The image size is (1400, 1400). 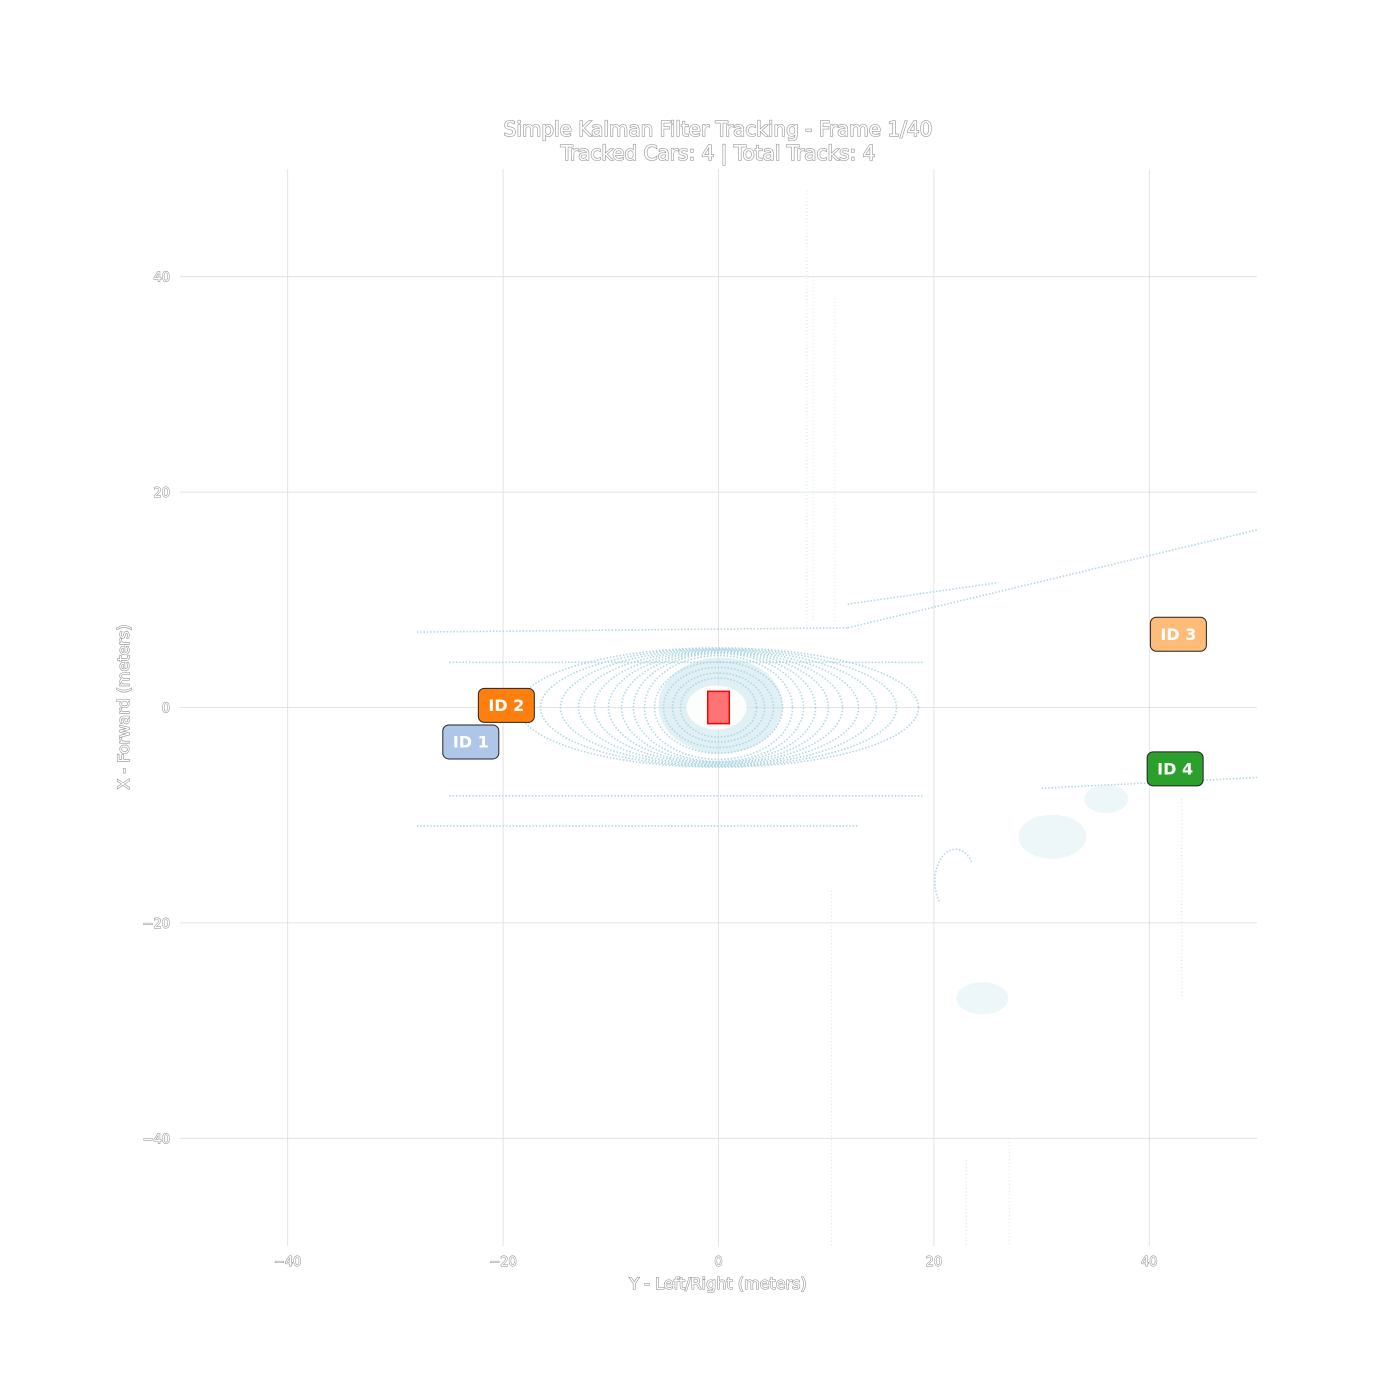 I want to click on ego-vehicle-box, so click(x=718, y=707).